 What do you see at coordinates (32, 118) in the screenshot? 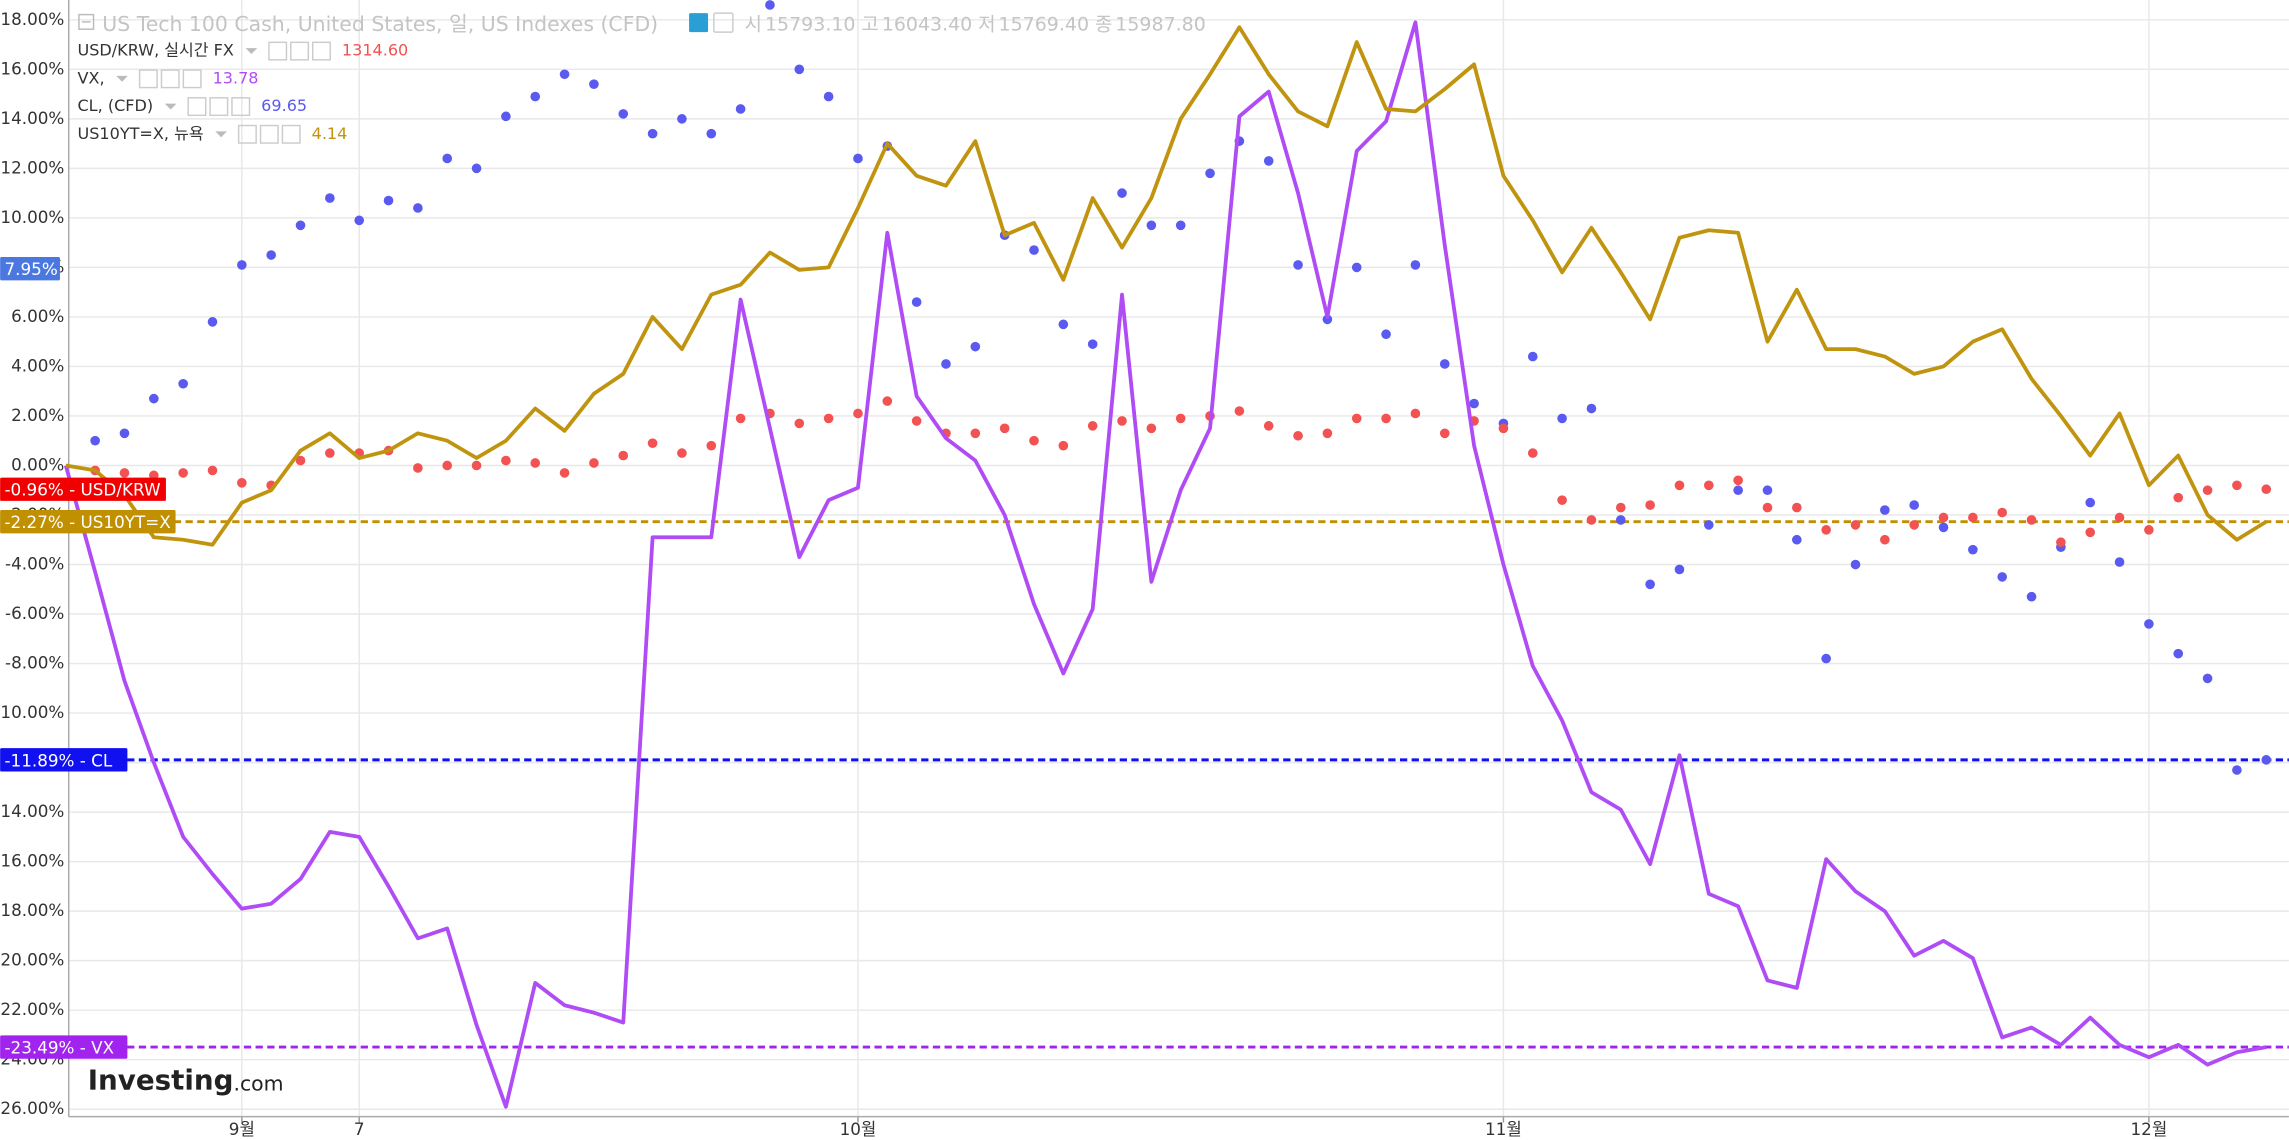
I see `y-tick-label: 14.00%` at bounding box center [32, 118].